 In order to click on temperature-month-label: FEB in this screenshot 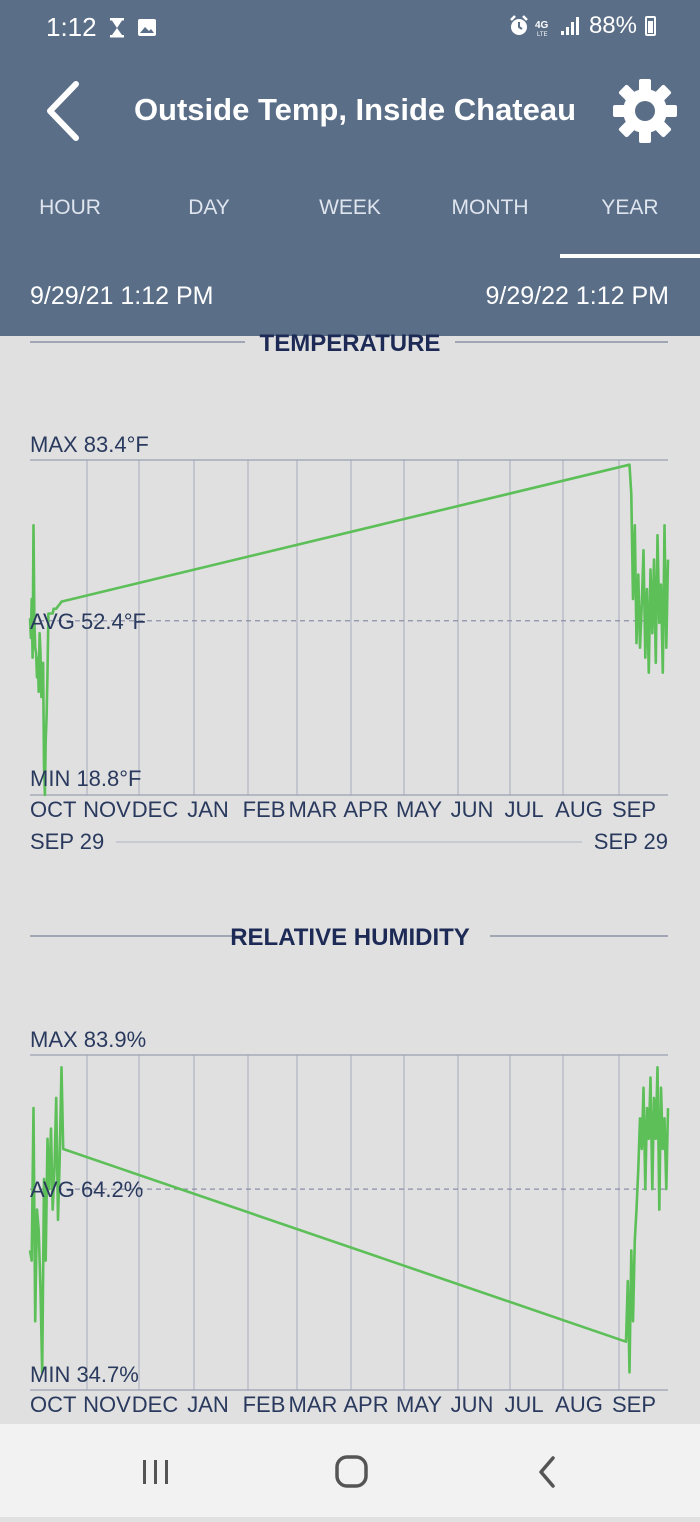, I will do `click(264, 809)`.